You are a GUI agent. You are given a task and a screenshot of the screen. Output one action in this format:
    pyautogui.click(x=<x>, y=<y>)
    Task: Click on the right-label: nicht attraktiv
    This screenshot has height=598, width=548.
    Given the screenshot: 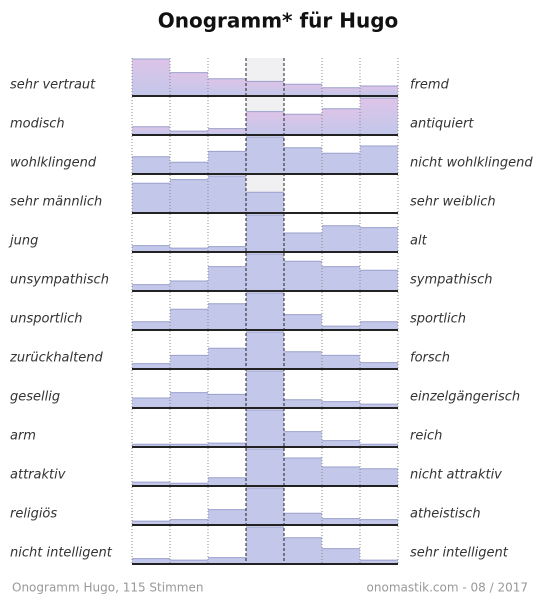 What is the action you would take?
    pyautogui.click(x=456, y=475)
    